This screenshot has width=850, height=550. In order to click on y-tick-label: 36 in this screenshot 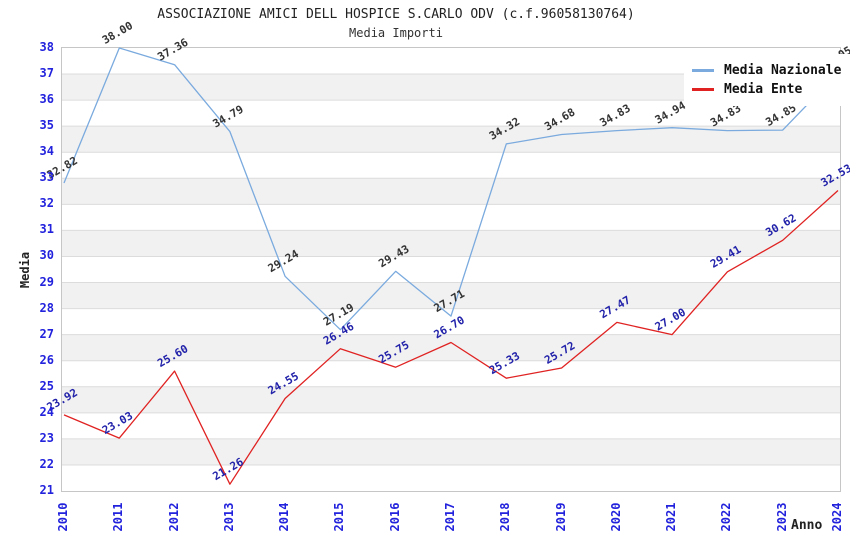, I will do `click(46, 99)`.